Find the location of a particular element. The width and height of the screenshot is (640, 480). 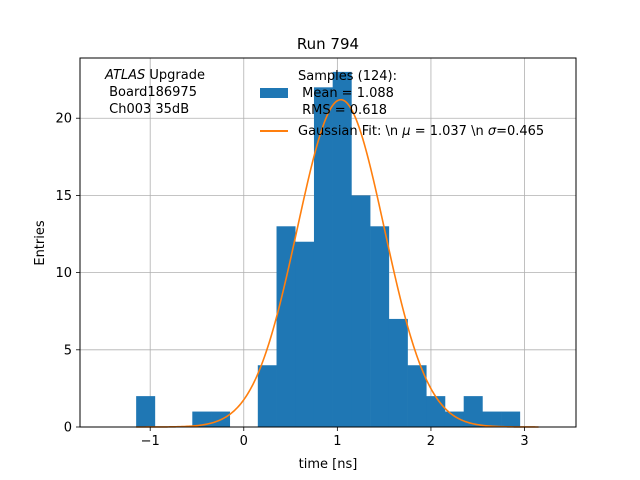

x-axis-ticks: −1 0 1 2 3 is located at coordinates (335, 438).